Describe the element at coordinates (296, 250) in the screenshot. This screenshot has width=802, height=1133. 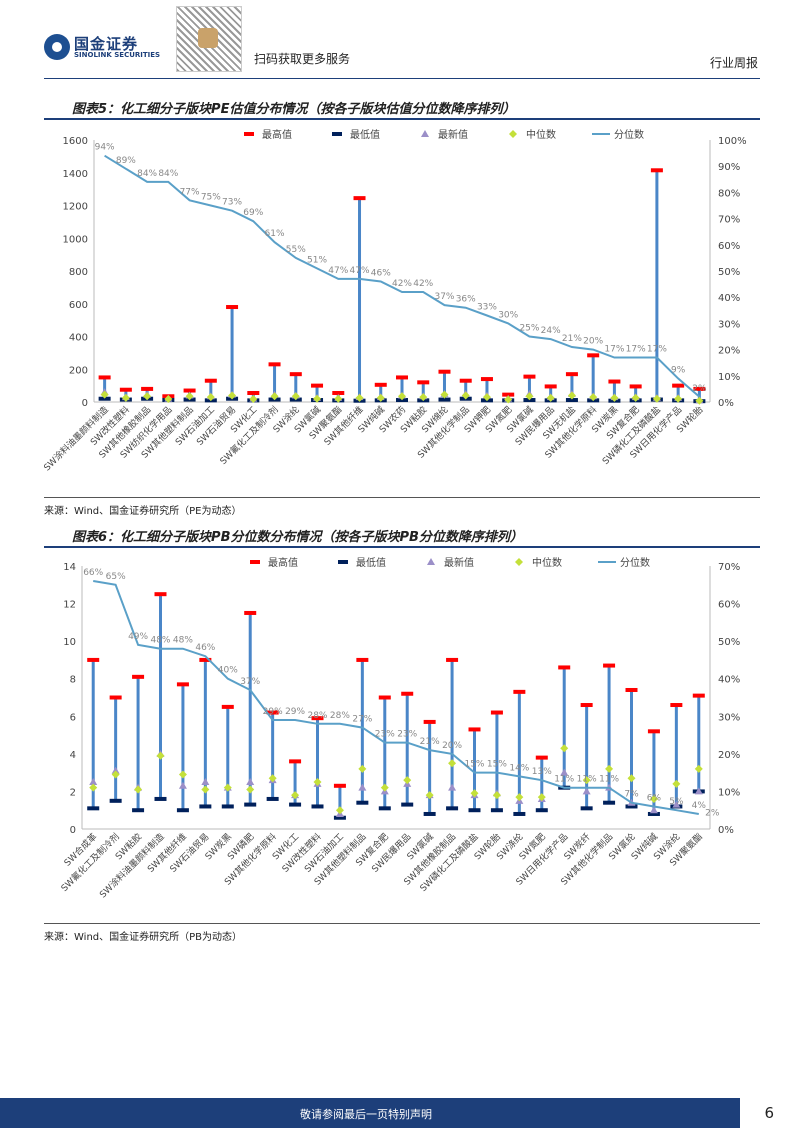
I see `percentile-label: 55%` at that location.